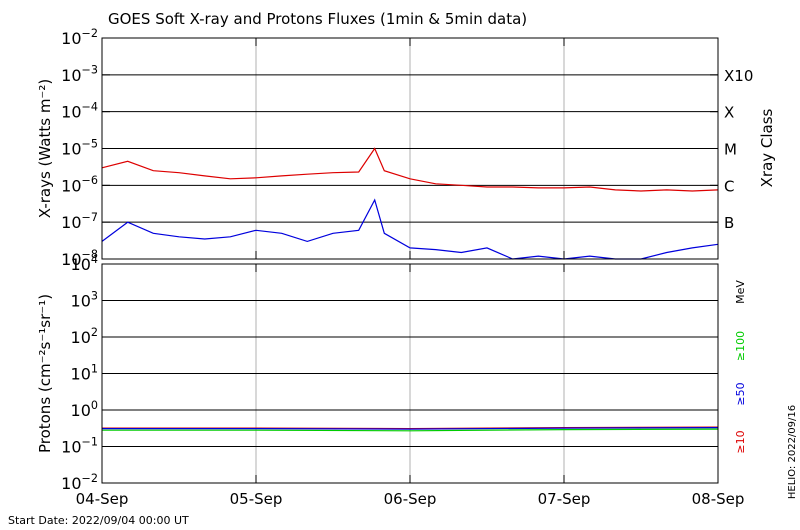 This screenshot has width=800, height=530. Describe the element at coordinates (729, 223) in the screenshot. I see `xray-class-label: B` at that location.